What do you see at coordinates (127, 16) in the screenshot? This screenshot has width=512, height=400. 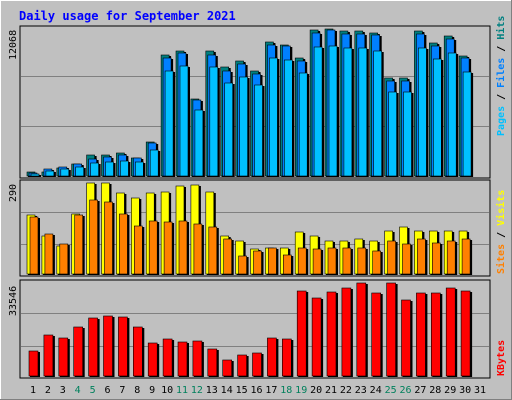 I see `chart-title: Daily usage for September 2021` at bounding box center [127, 16].